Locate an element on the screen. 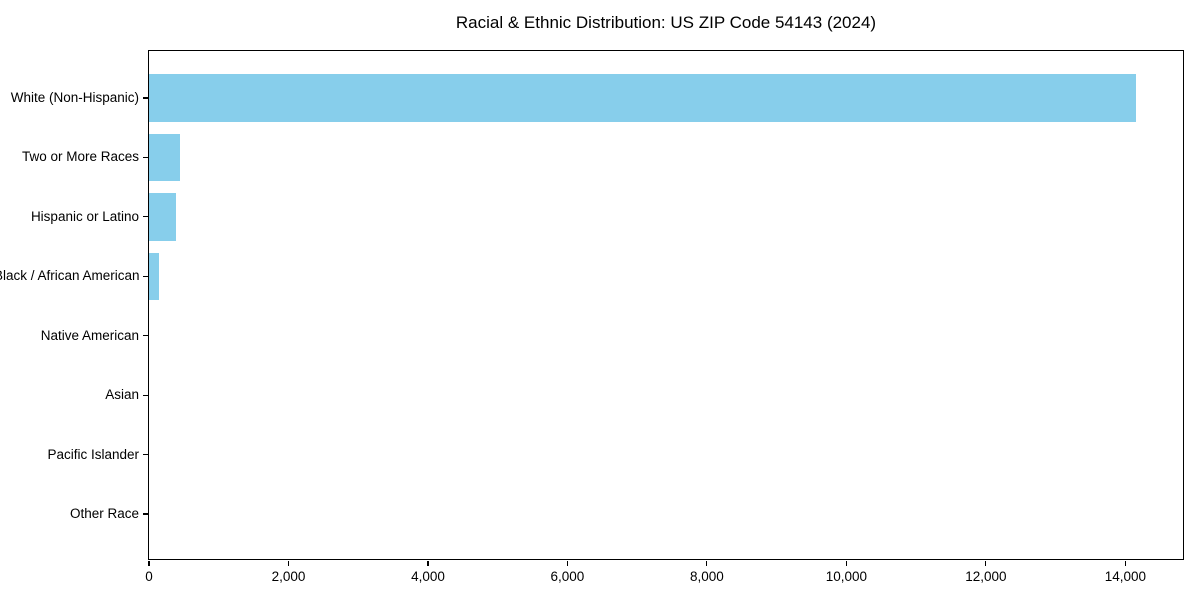 The height and width of the screenshot is (600, 1200). bar-hispanic-or-latino is located at coordinates (162, 217).